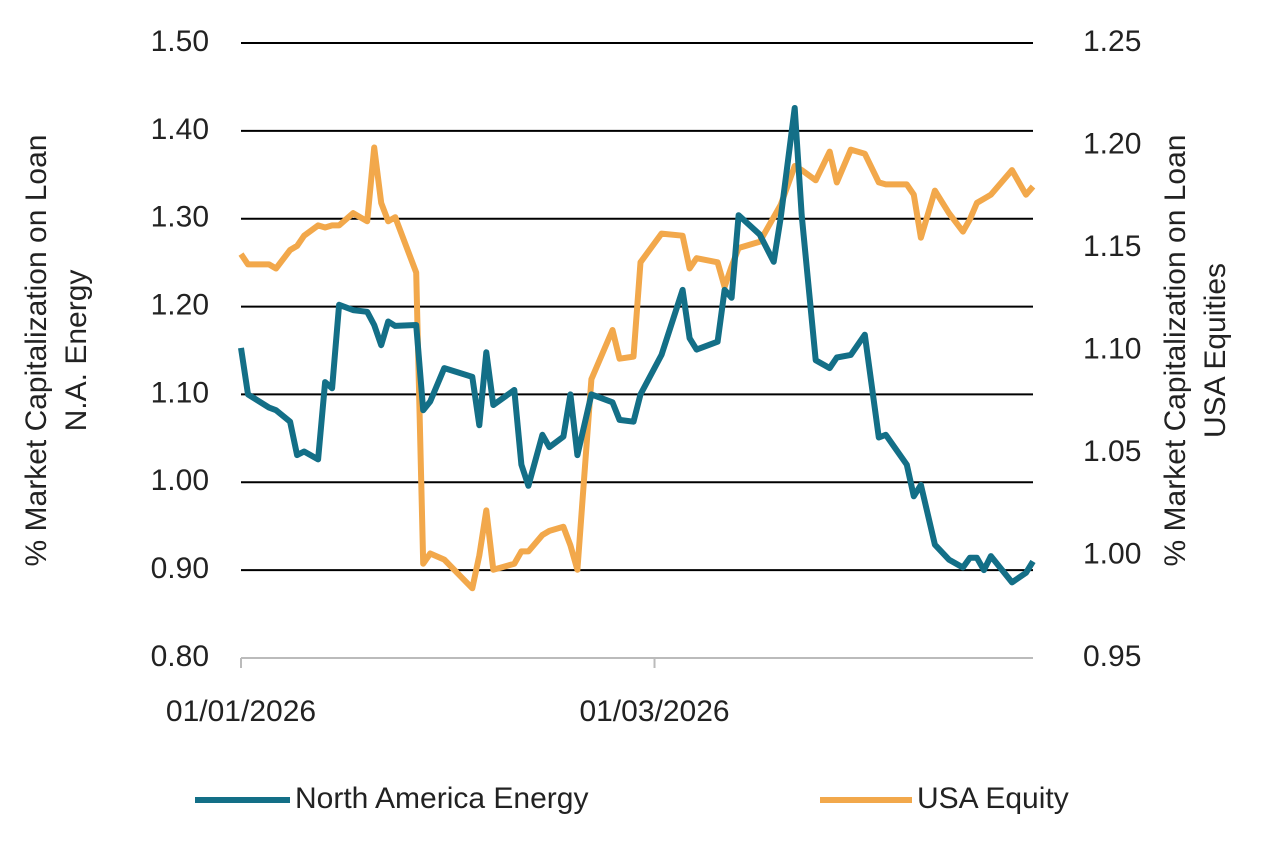  What do you see at coordinates (180, 217) in the screenshot?
I see `y-tick-label: 1.30` at bounding box center [180, 217].